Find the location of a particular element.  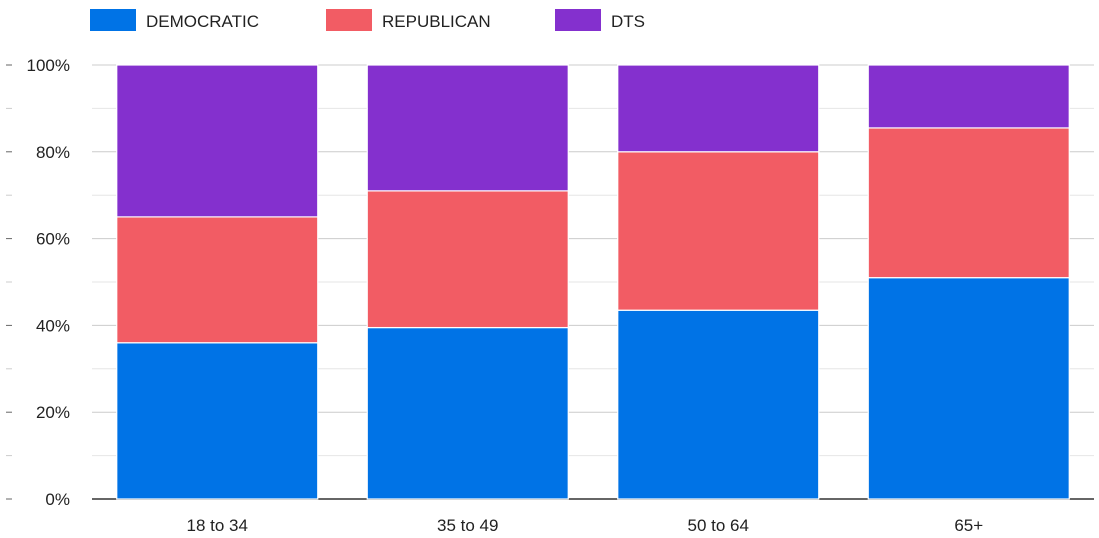

y-tick-label: 40% is located at coordinates (53, 325).